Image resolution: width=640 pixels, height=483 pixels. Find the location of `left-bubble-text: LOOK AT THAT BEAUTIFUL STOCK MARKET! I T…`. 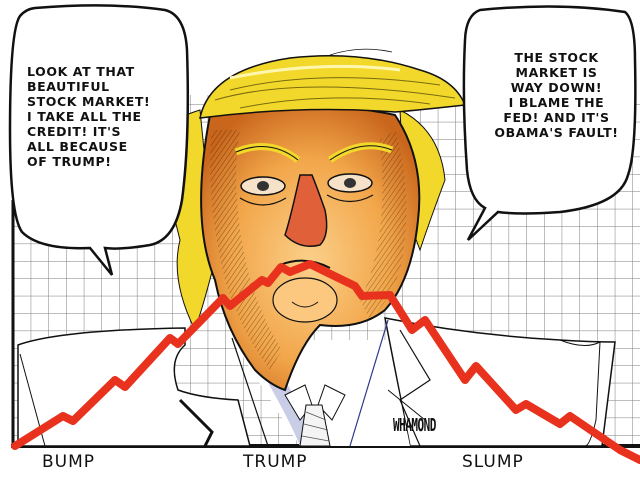

left-bubble-text: LOOK AT THAT BEAUTIFUL STOCK MARKET! I T… is located at coordinates (89, 116).